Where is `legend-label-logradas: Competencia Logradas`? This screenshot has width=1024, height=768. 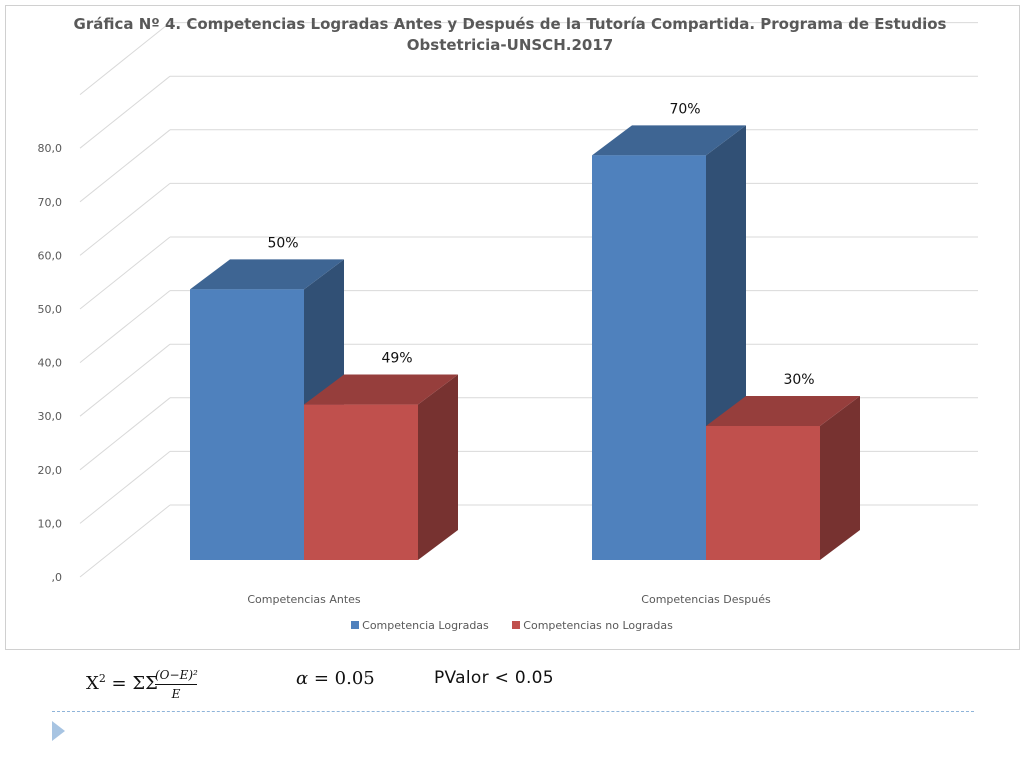 legend-label-logradas: Competencia Logradas is located at coordinates (425, 625).